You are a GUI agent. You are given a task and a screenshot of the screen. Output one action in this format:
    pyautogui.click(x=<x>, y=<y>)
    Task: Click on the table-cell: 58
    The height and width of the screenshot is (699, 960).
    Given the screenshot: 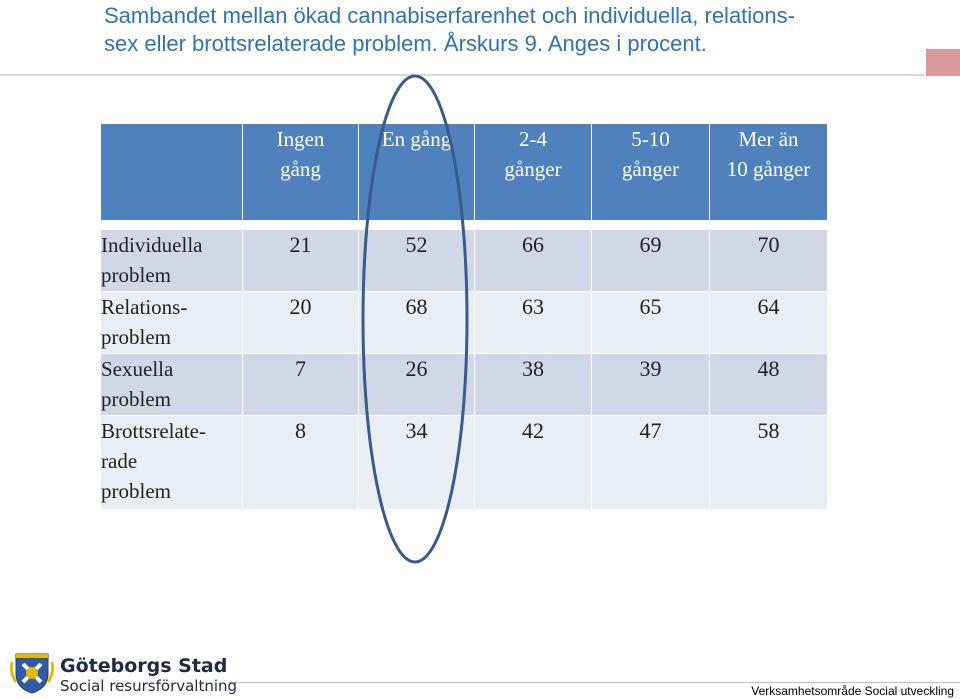 What is the action you would take?
    pyautogui.click(x=769, y=463)
    